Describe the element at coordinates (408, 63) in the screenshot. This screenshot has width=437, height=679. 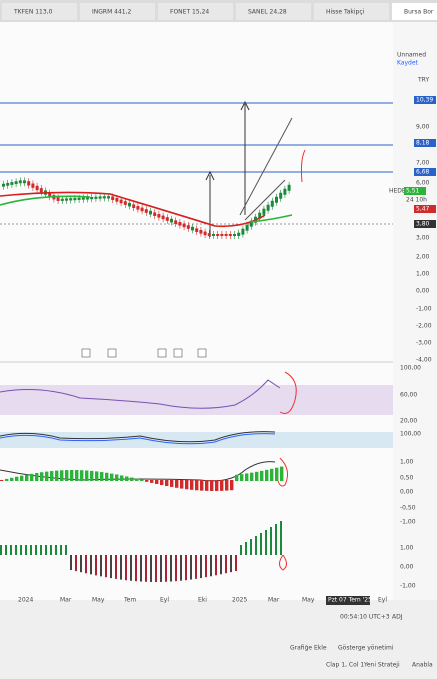
I see `save-button: Kaydet` at that location.